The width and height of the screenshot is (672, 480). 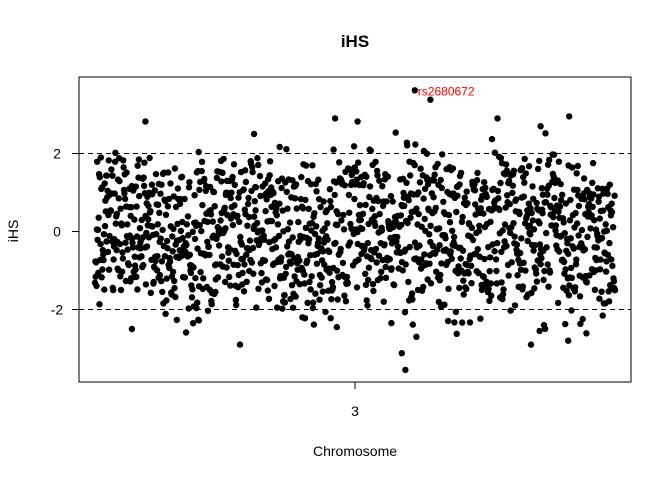 I want to click on y-axis: -2 0 2, so click(x=65, y=232).